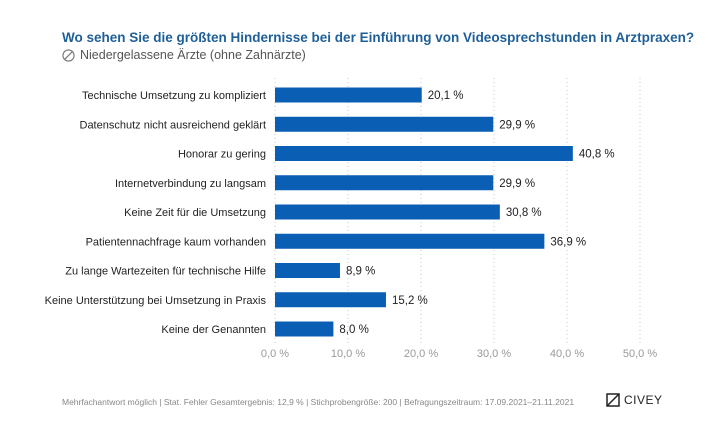 The image size is (710, 439). I want to click on brand-name: CIVEY, so click(643, 400).